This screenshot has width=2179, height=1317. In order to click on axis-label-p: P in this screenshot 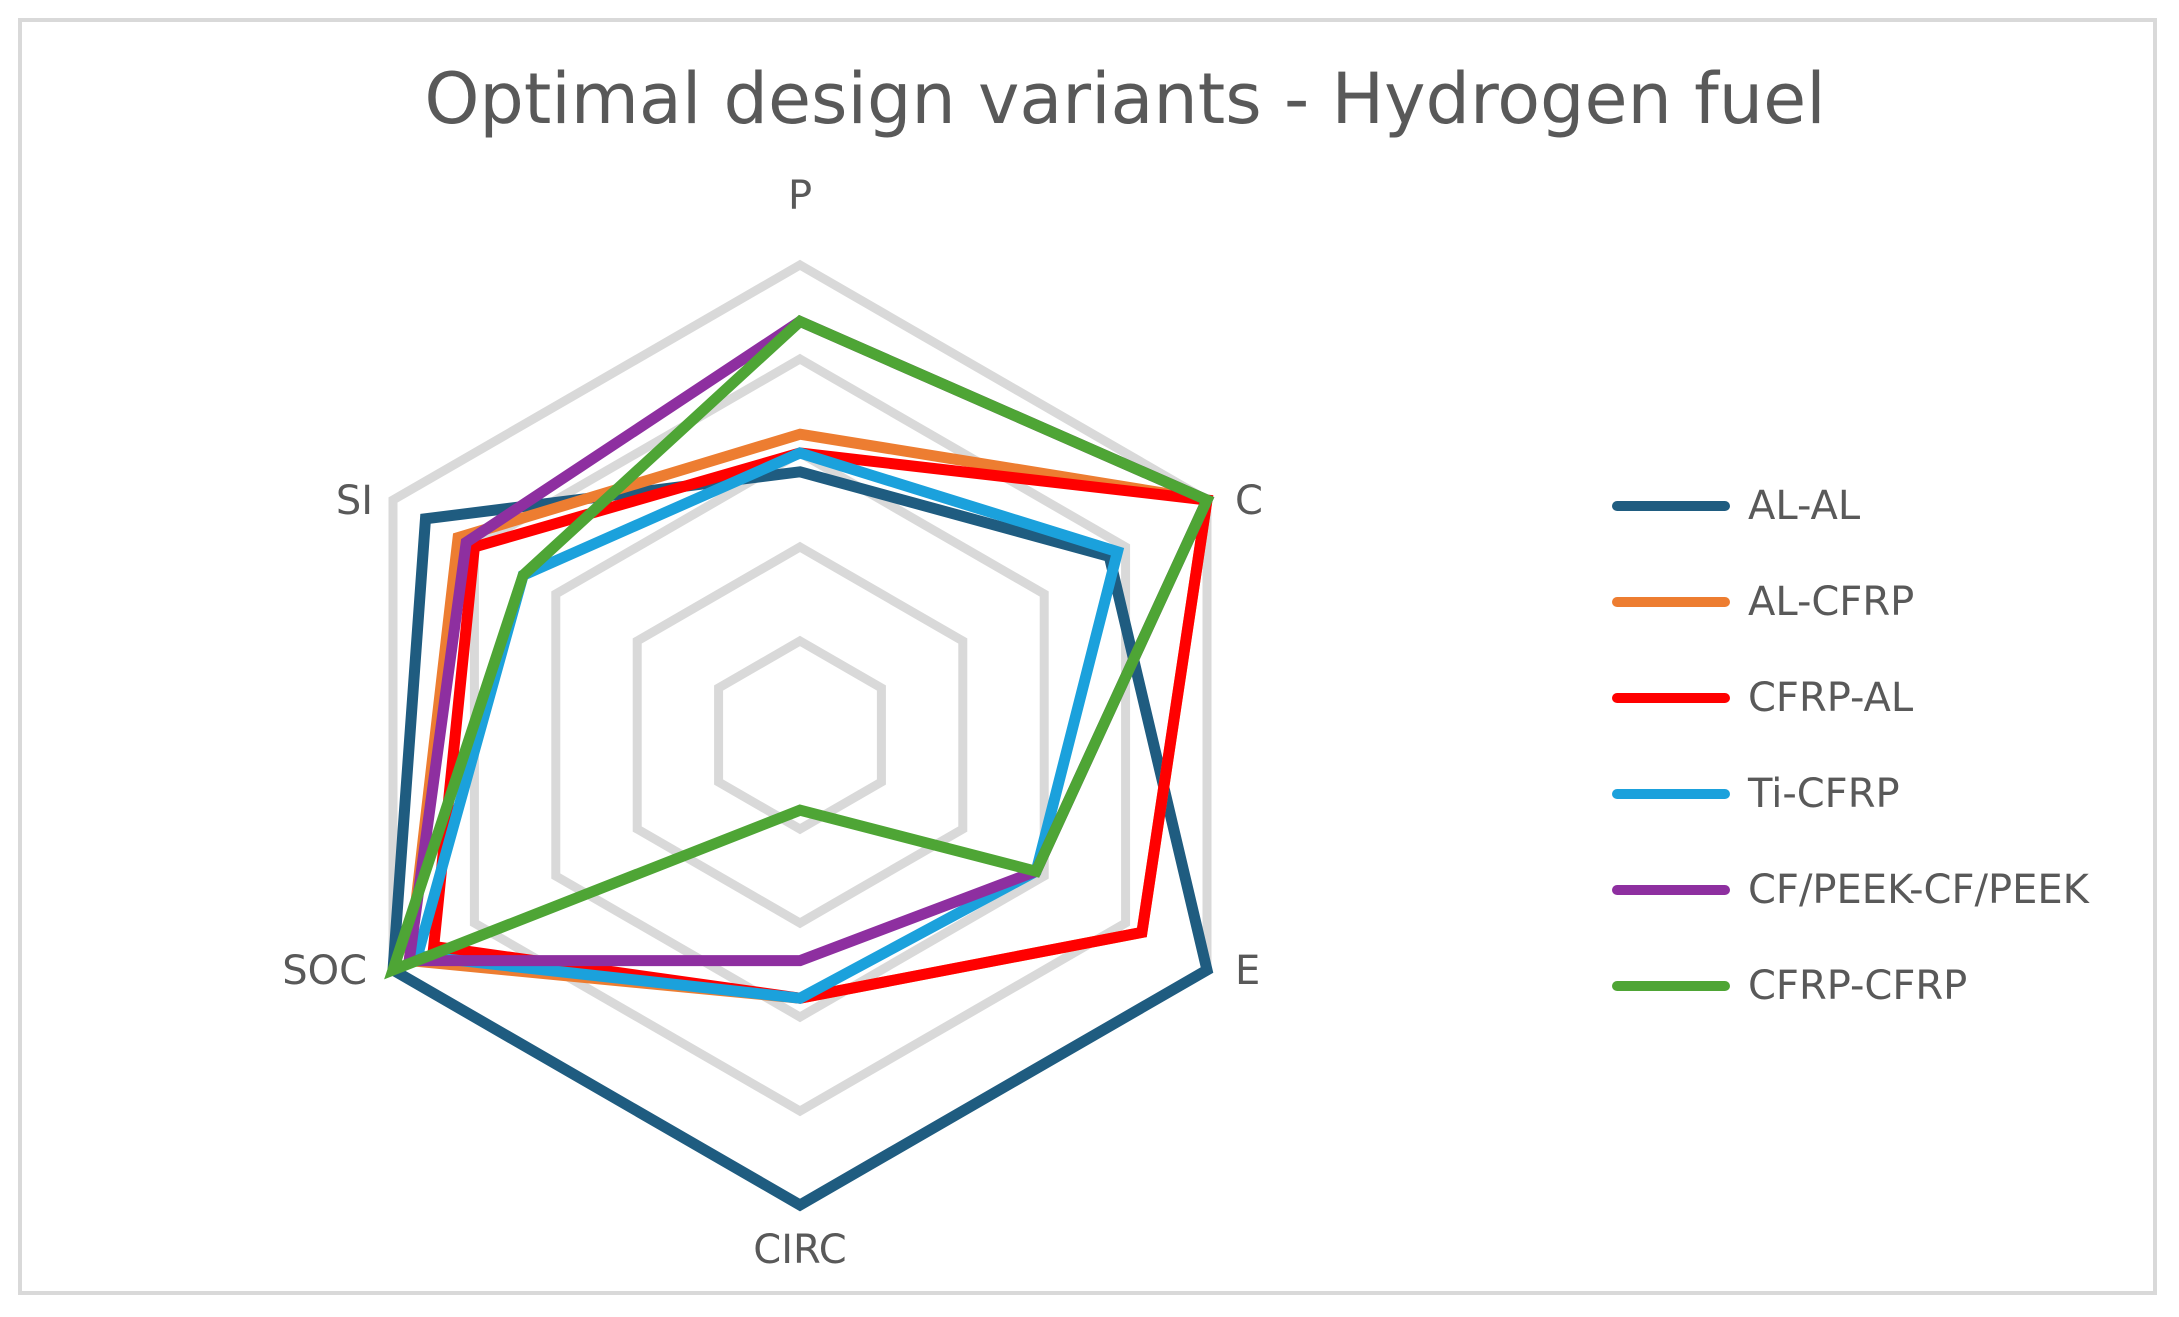, I will do `click(800, 196)`.